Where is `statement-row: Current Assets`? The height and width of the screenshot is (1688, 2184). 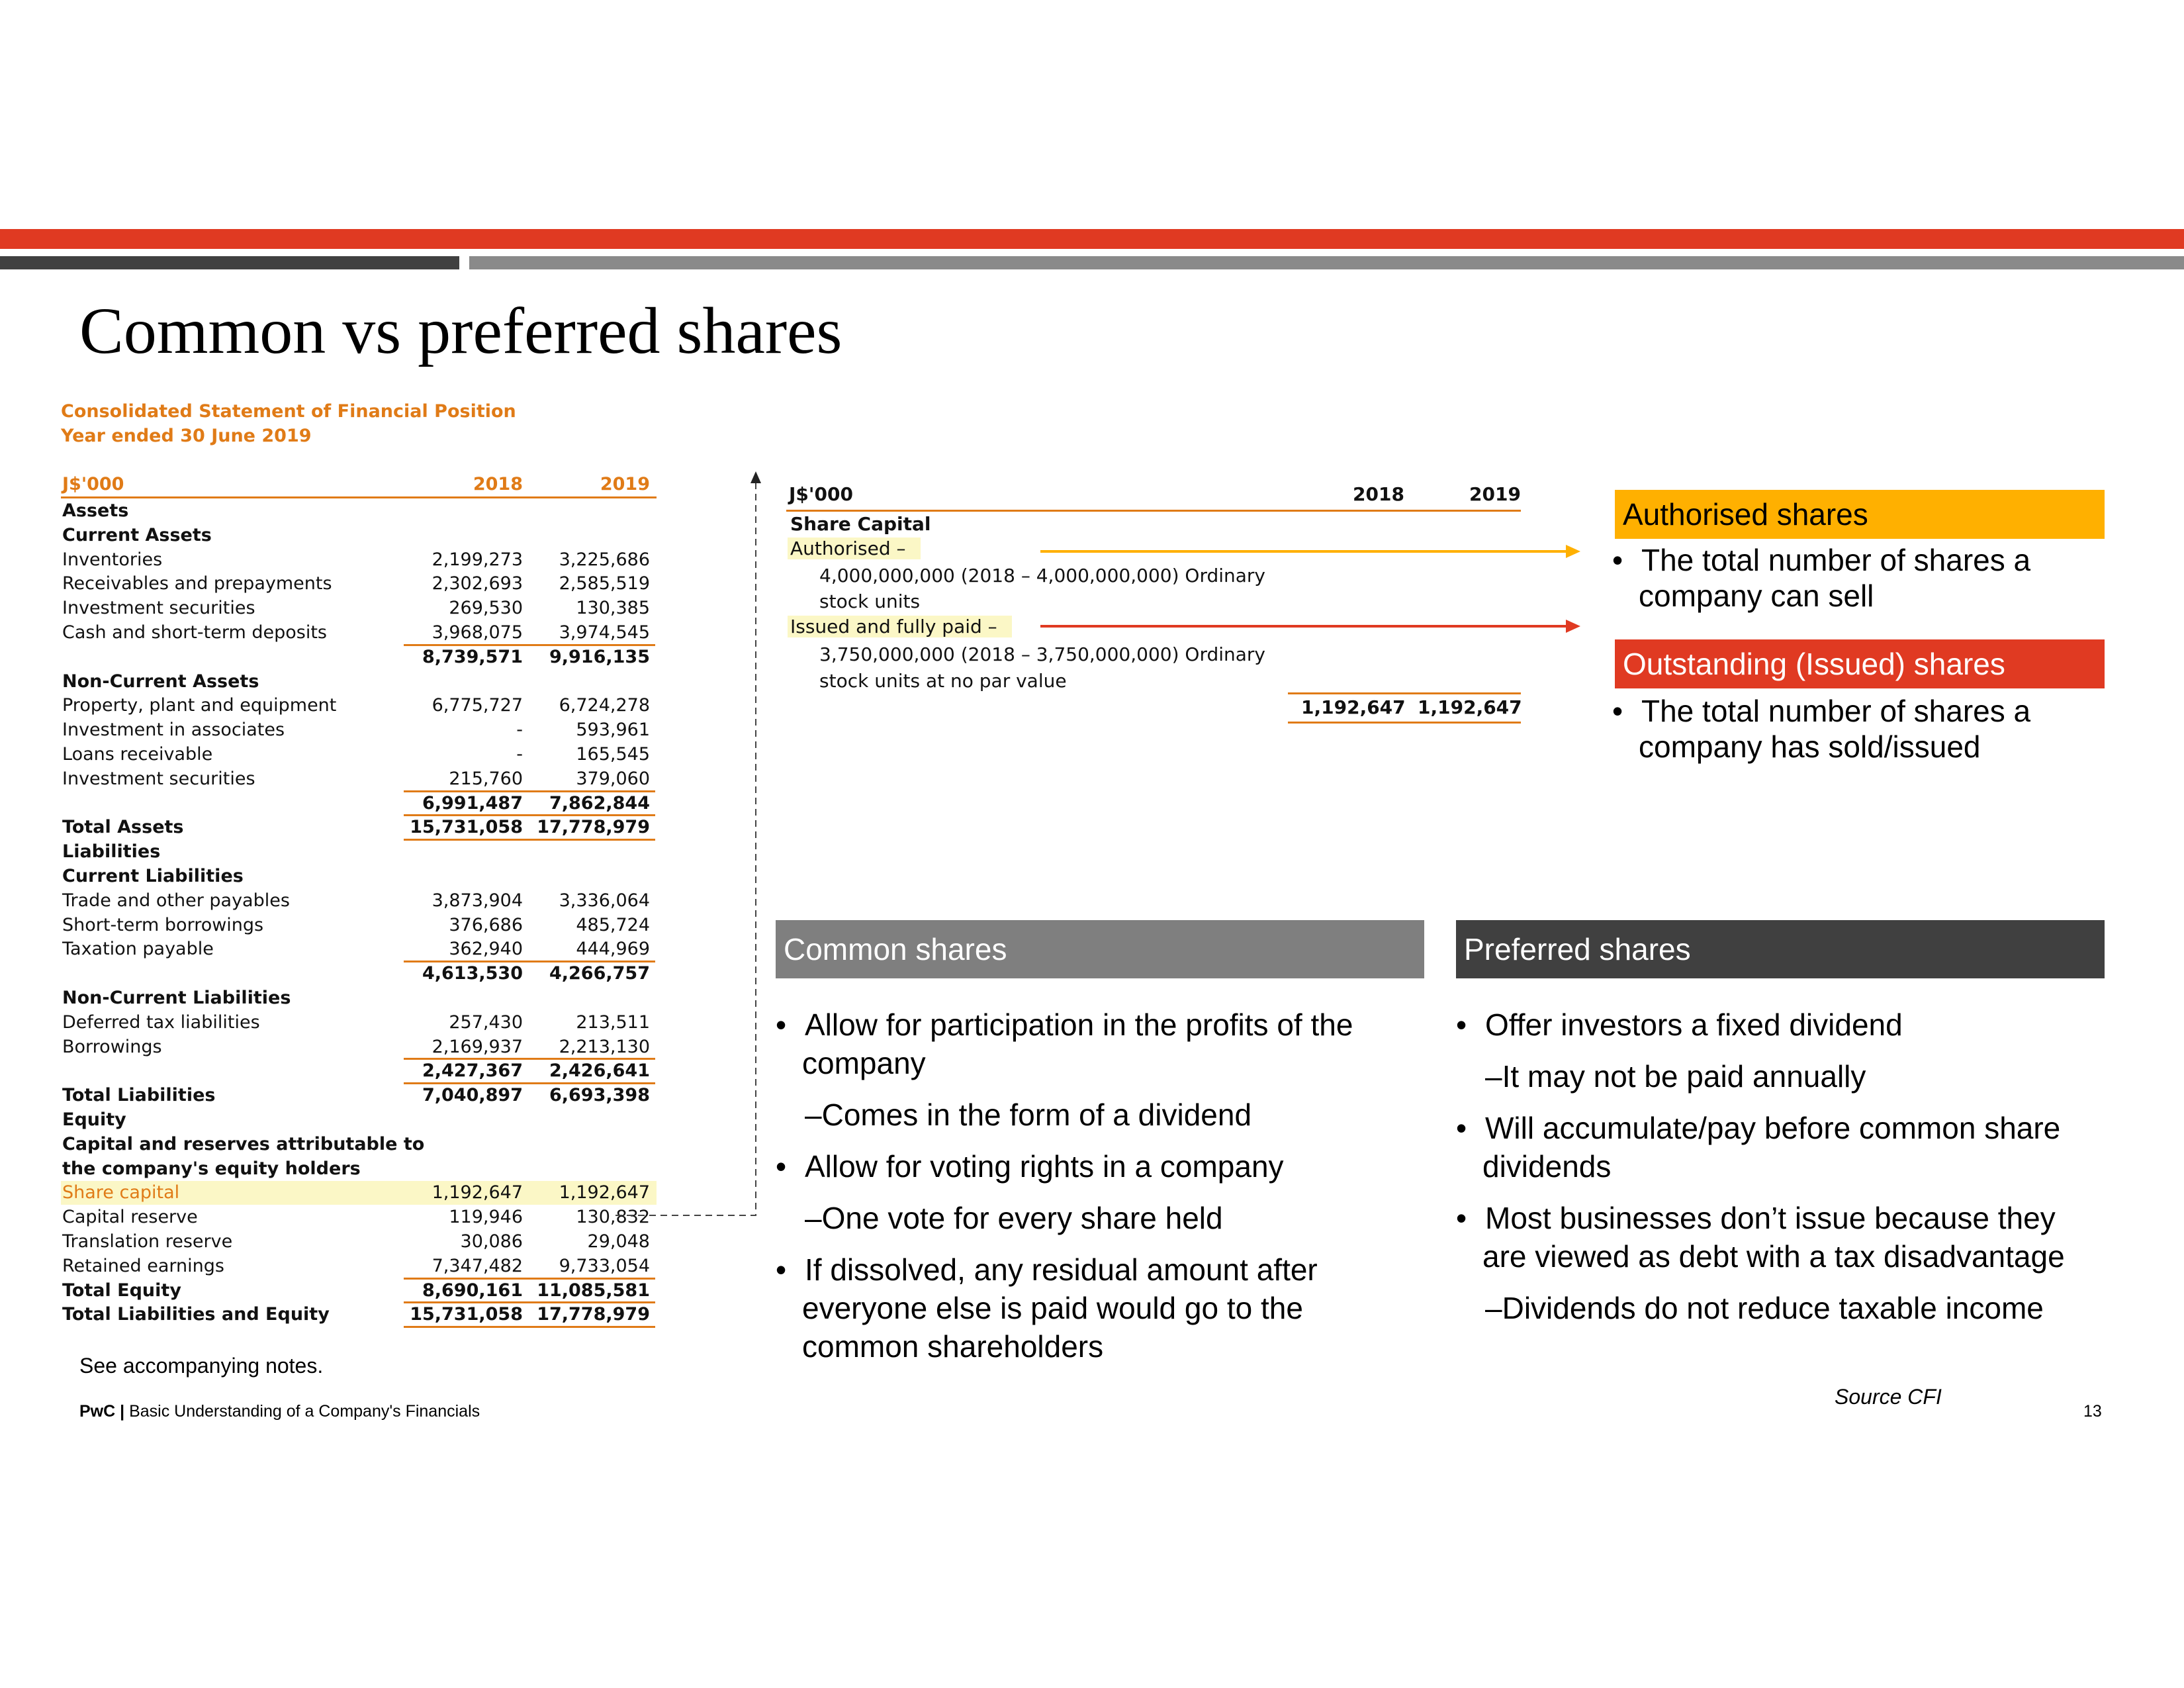
statement-row: Current Assets is located at coordinates (359, 535).